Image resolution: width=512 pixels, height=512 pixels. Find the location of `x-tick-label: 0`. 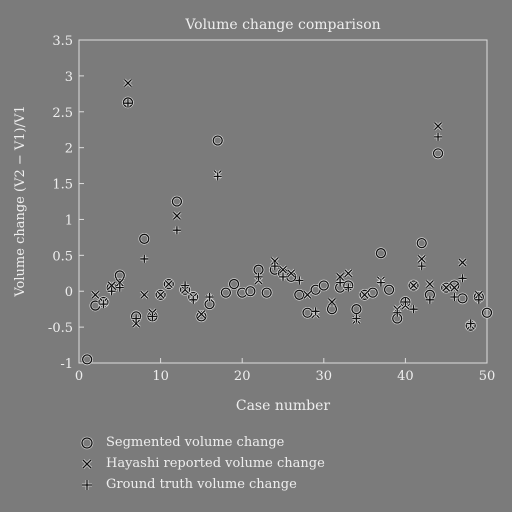

x-tick-label: 0 is located at coordinates (79, 376).